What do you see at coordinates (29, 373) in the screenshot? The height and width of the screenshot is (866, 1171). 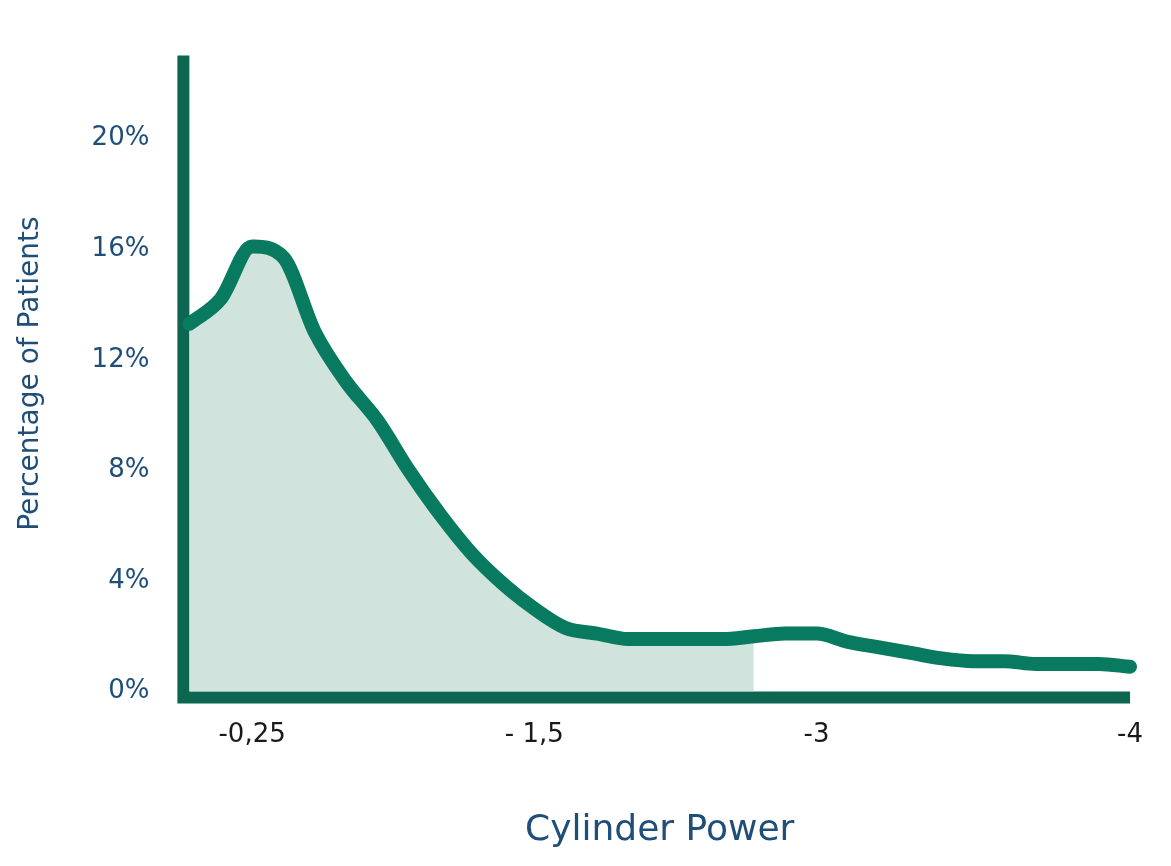 I see `y-axis-title: Percentage of Patients` at bounding box center [29, 373].